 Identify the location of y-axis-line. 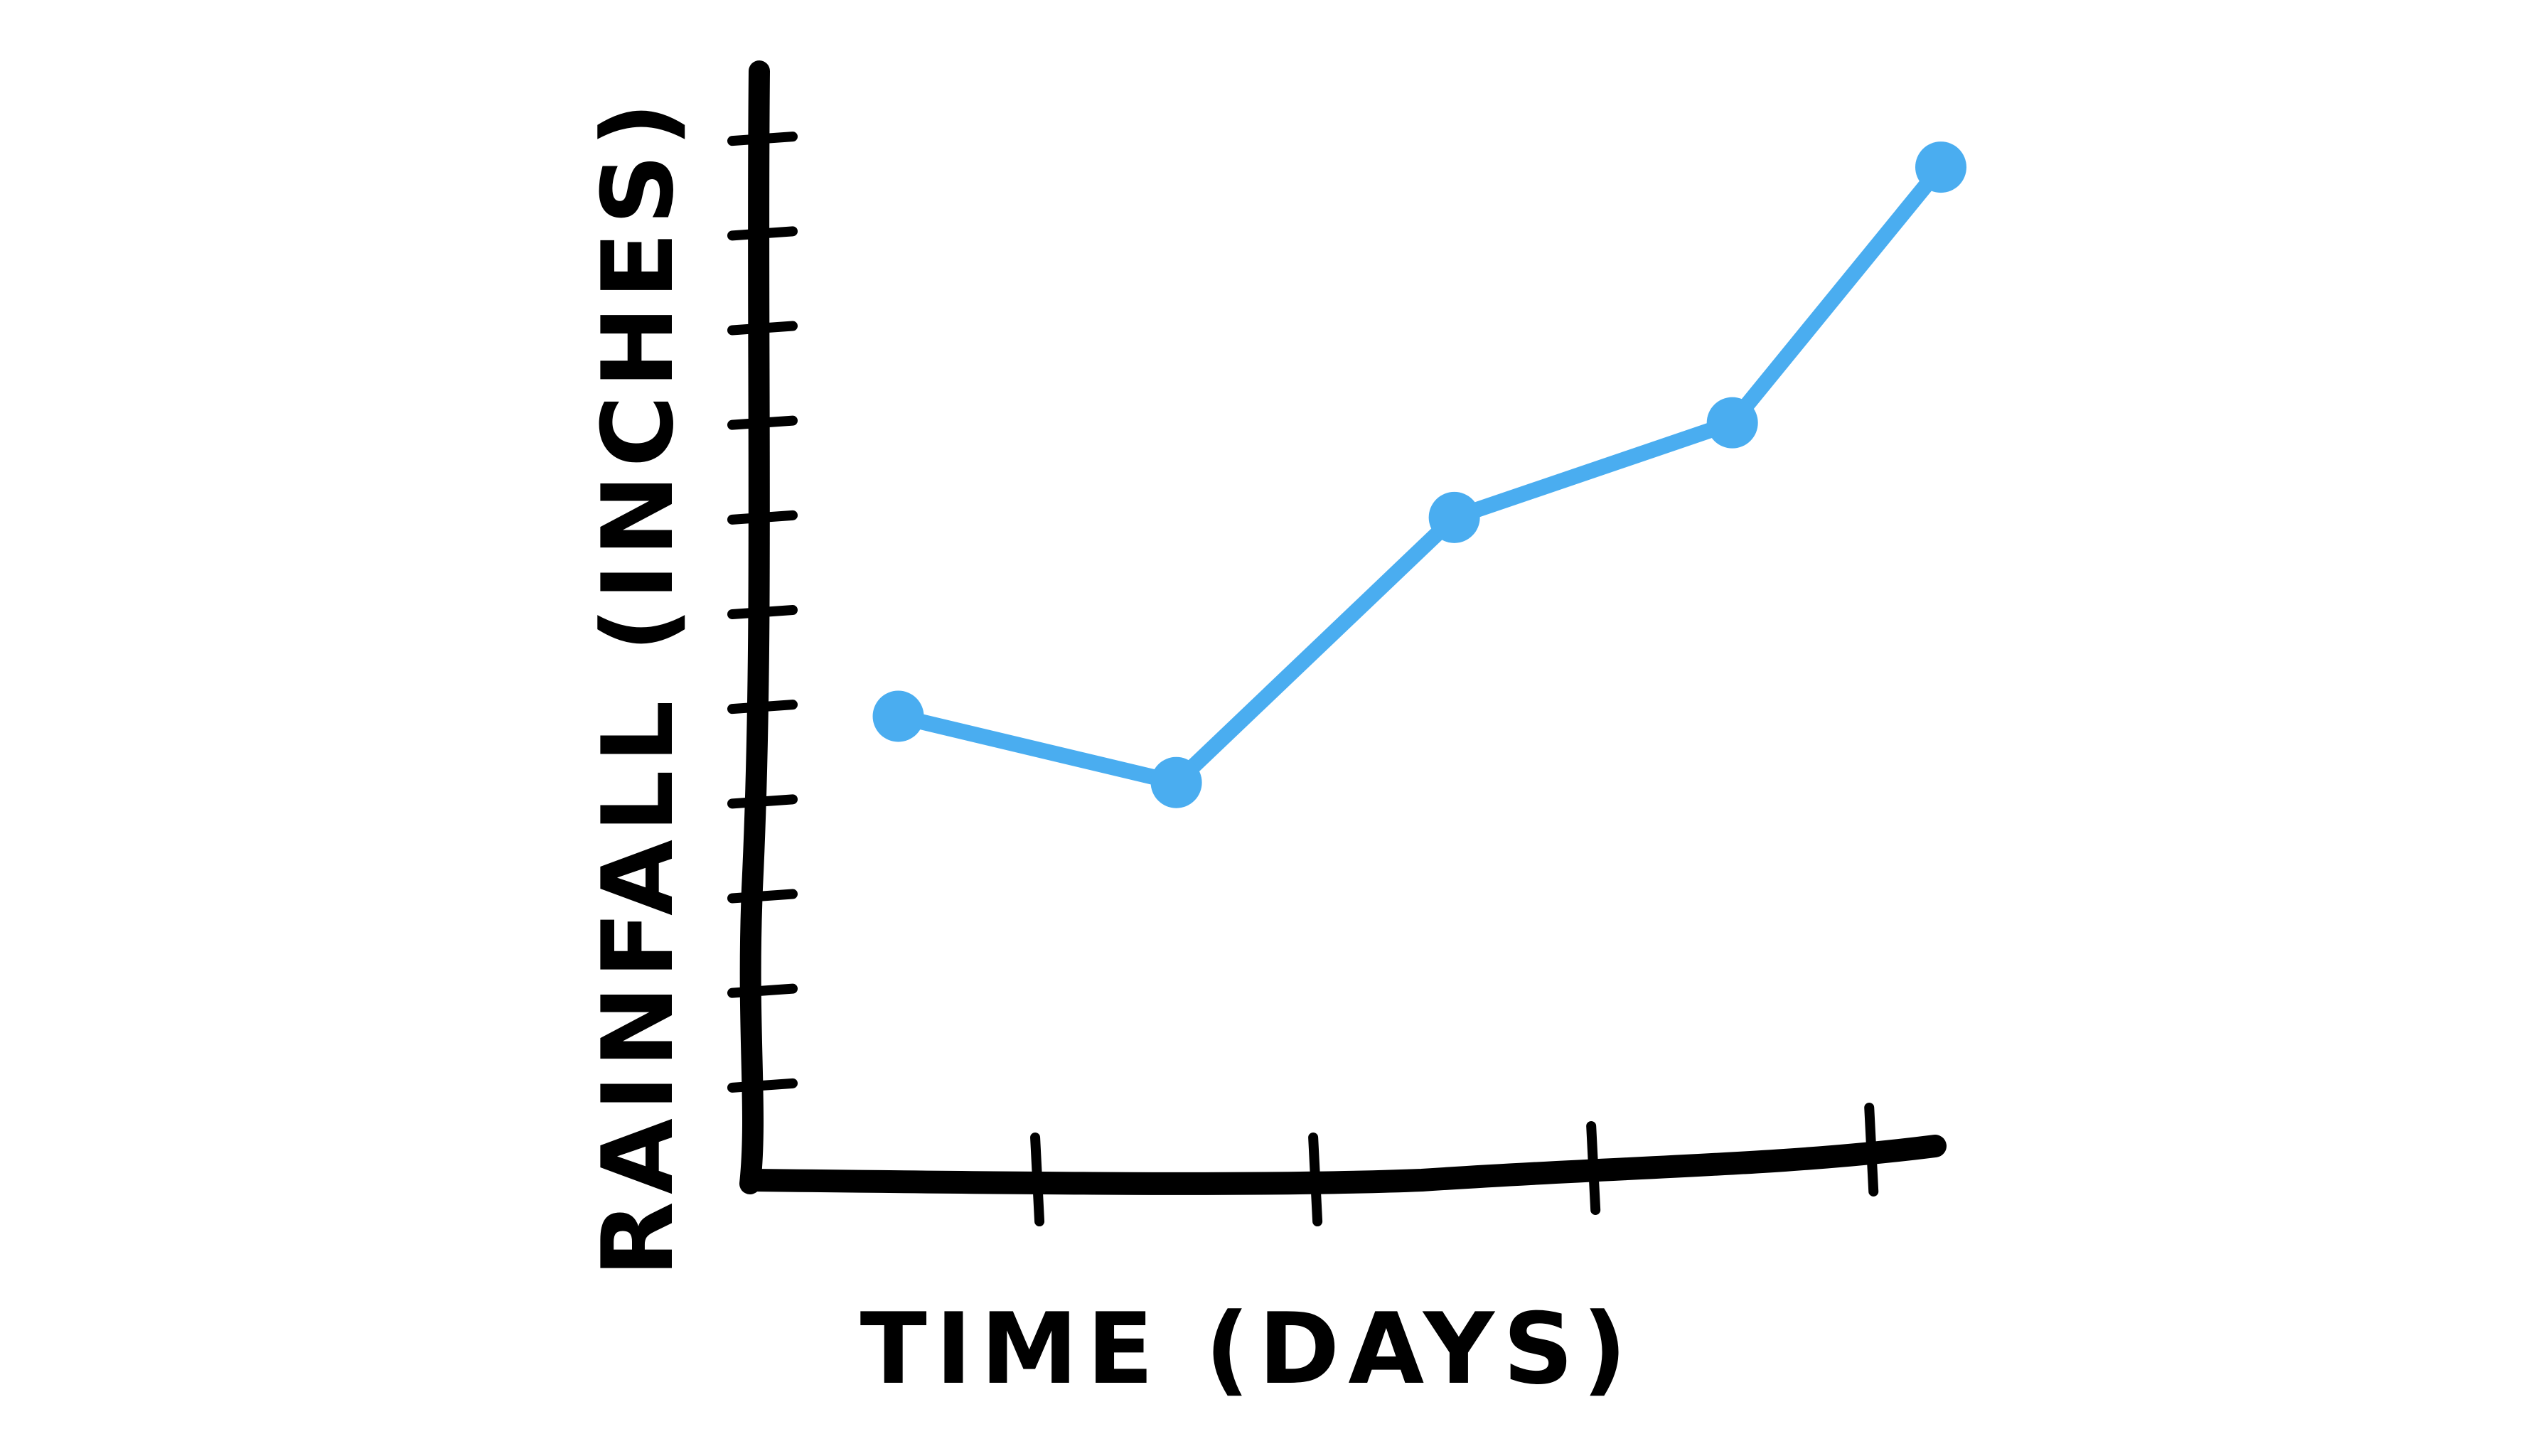
(755, 627).